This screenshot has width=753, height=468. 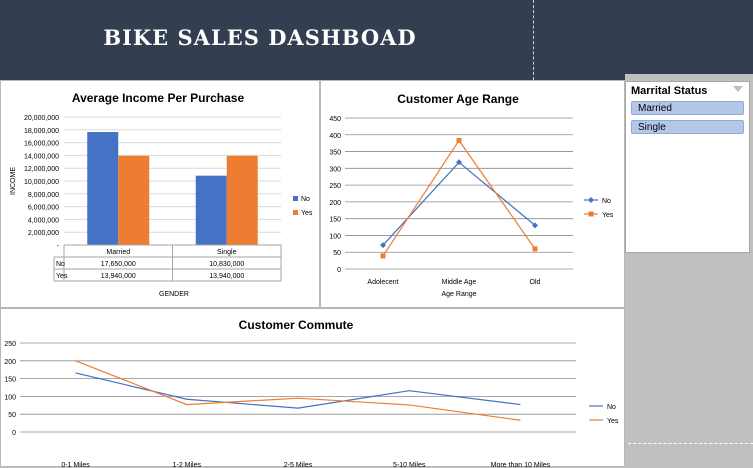 What do you see at coordinates (458, 99) in the screenshot?
I see `chart-title: Customer Age Range` at bounding box center [458, 99].